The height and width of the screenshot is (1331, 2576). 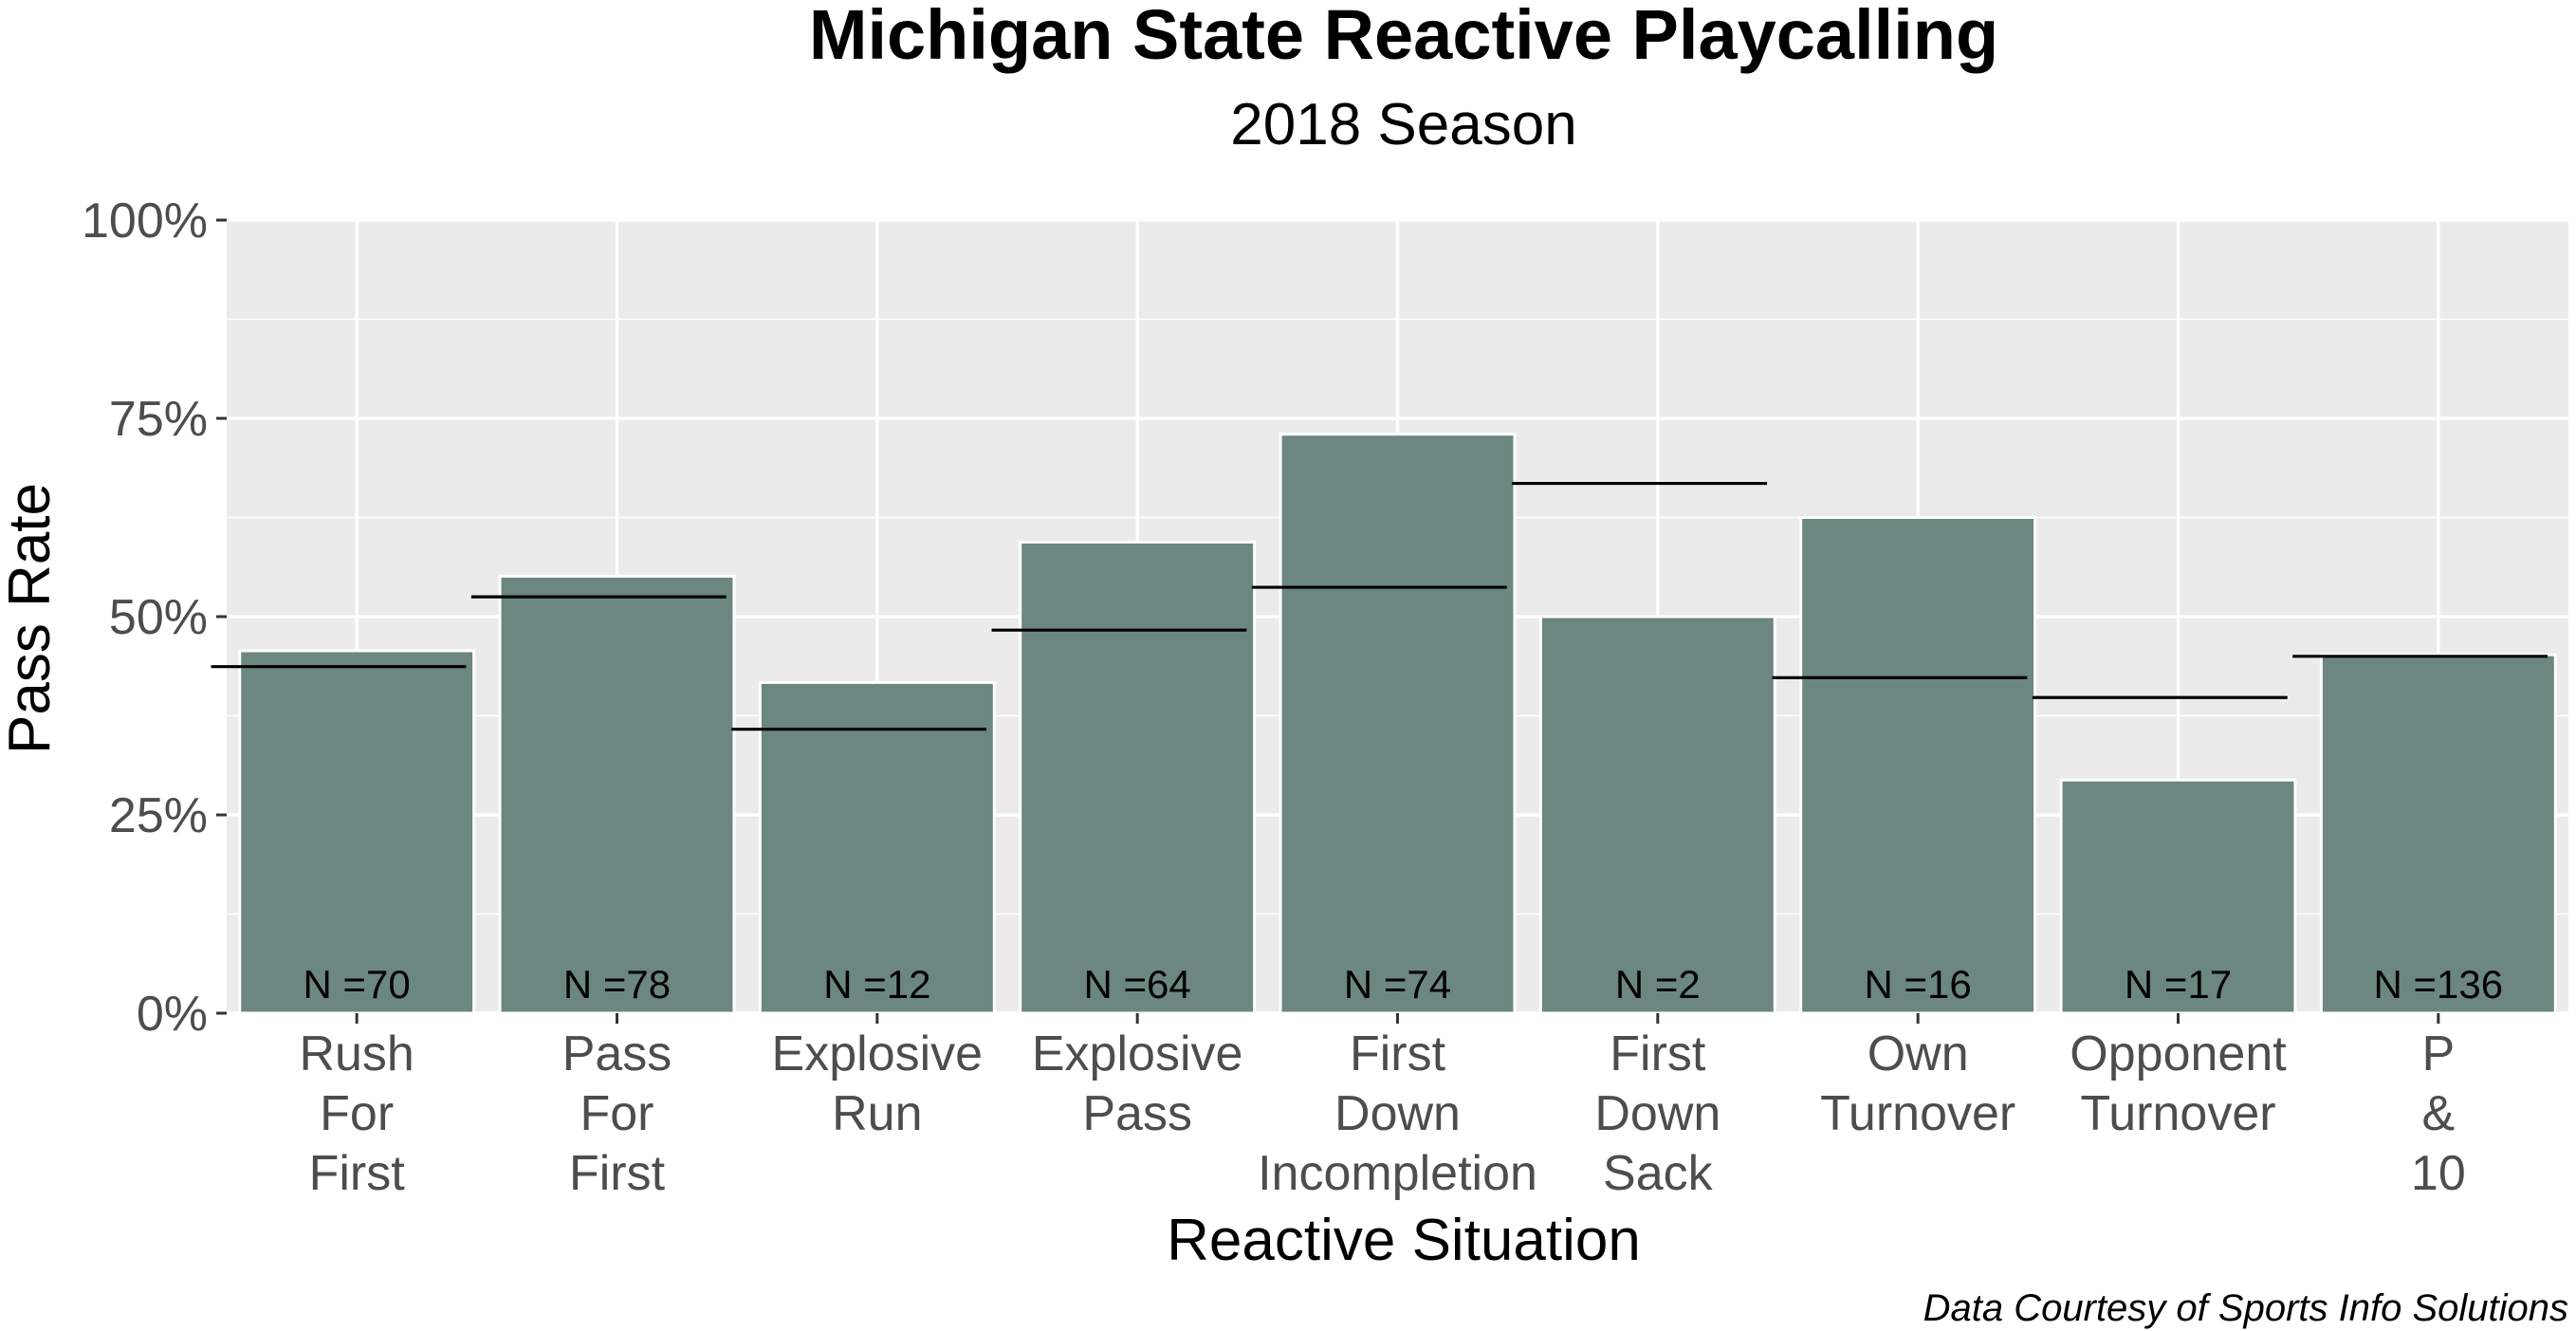 I want to click on y-tick-label: 50%, so click(x=158, y=617).